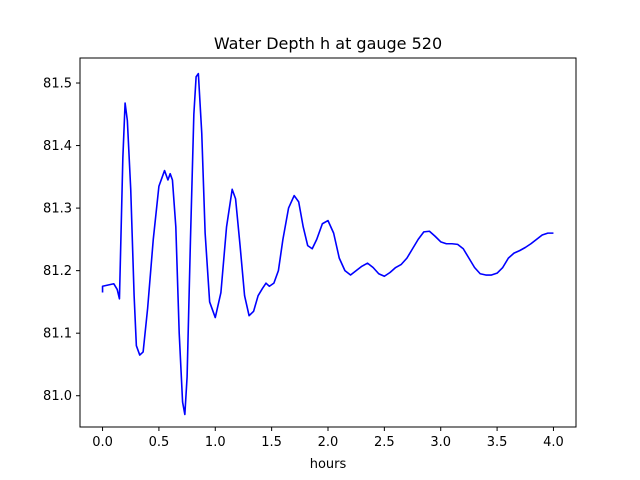  What do you see at coordinates (497, 442) in the screenshot?
I see `x-tick-label: 3.5` at bounding box center [497, 442].